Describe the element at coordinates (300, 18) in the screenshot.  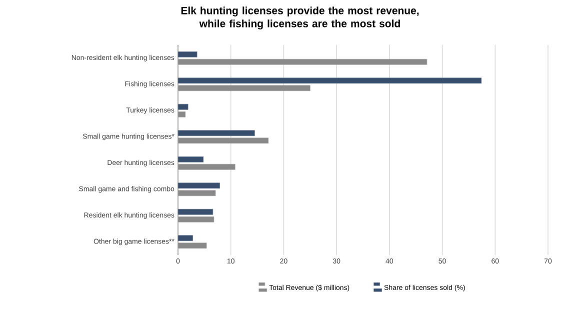
I see `chart-title: Elk hunting licenses provide the most revenue, while fishing licenses are the most sold` at that location.